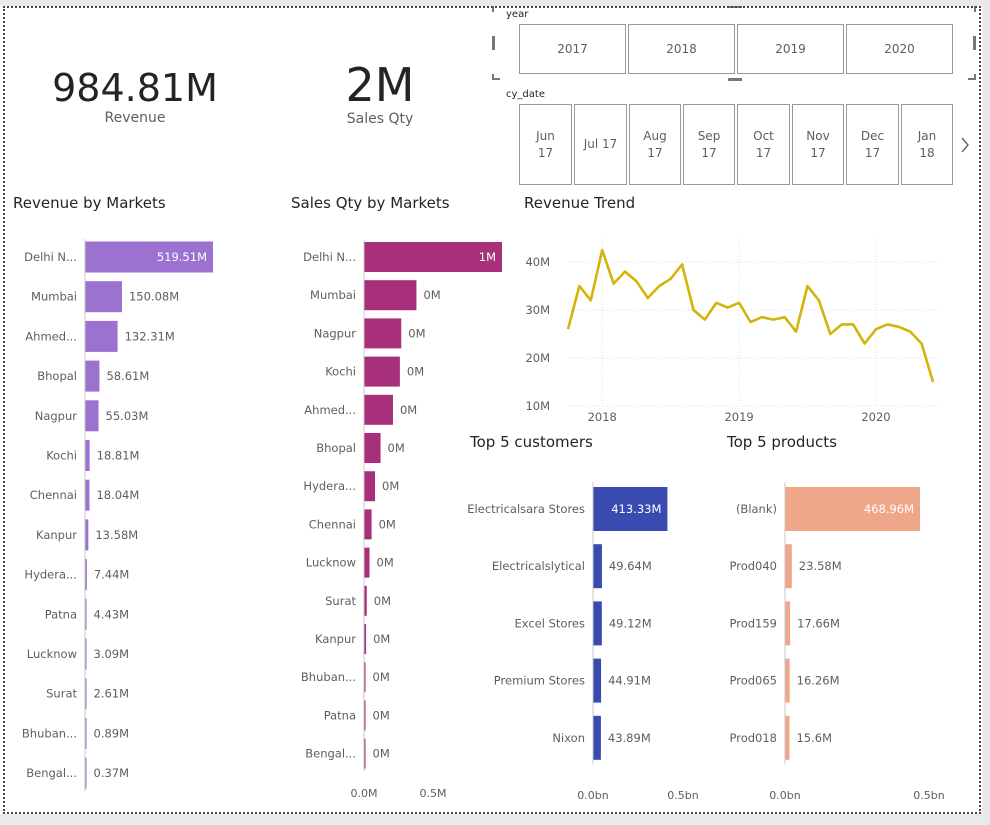 The image size is (990, 825). Describe the element at coordinates (537, 358) in the screenshot. I see `y-tick-label: 20M` at that location.